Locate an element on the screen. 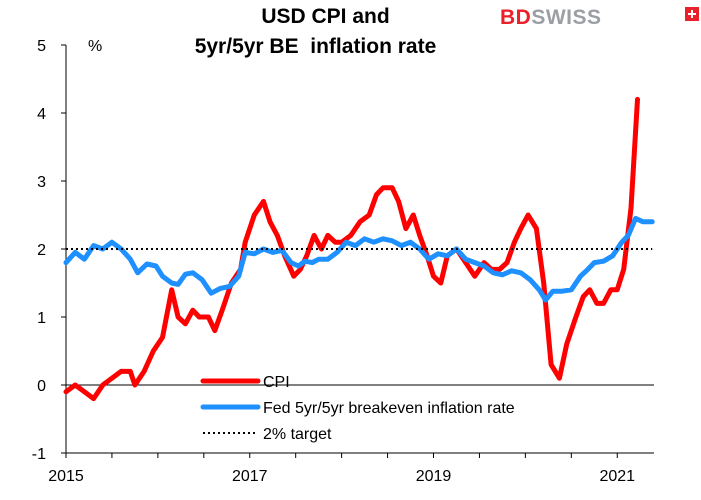 This screenshot has height=500, width=701. y-axis-unit-label: % is located at coordinates (95, 46).